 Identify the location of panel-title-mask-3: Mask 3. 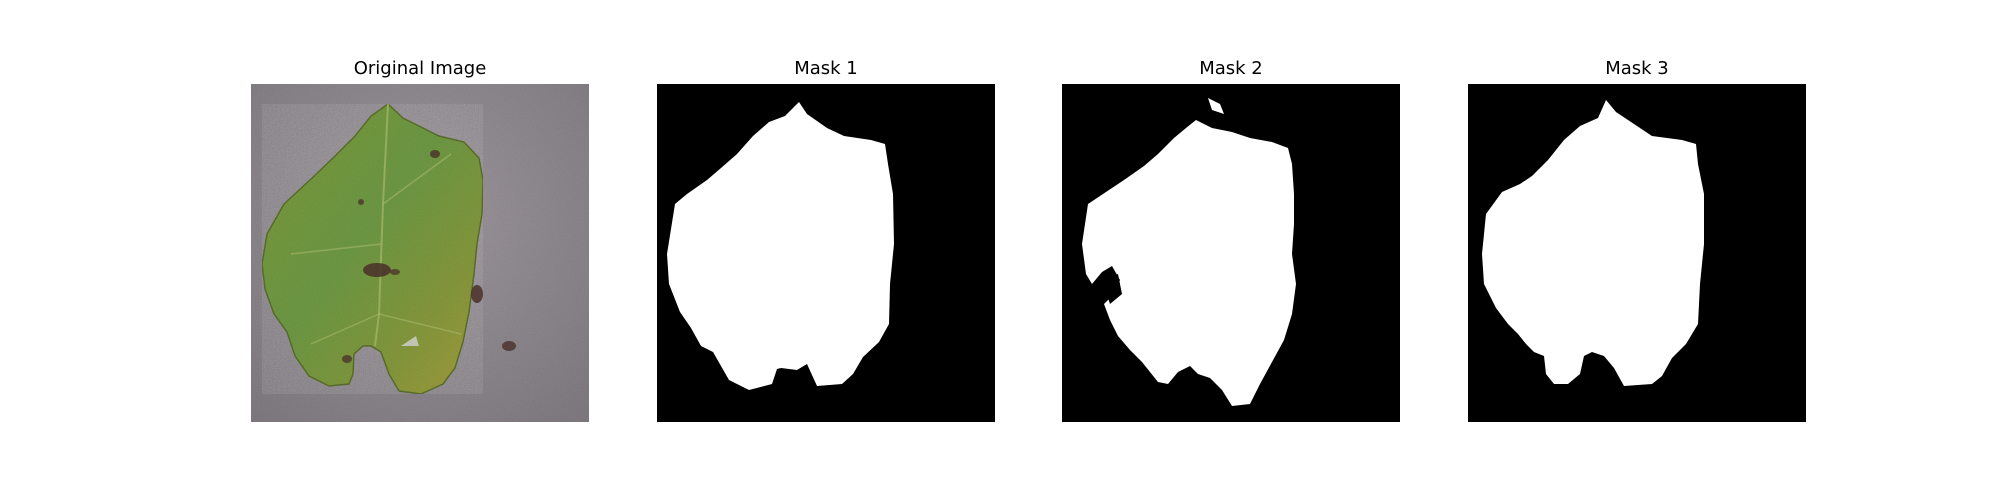
(1637, 68).